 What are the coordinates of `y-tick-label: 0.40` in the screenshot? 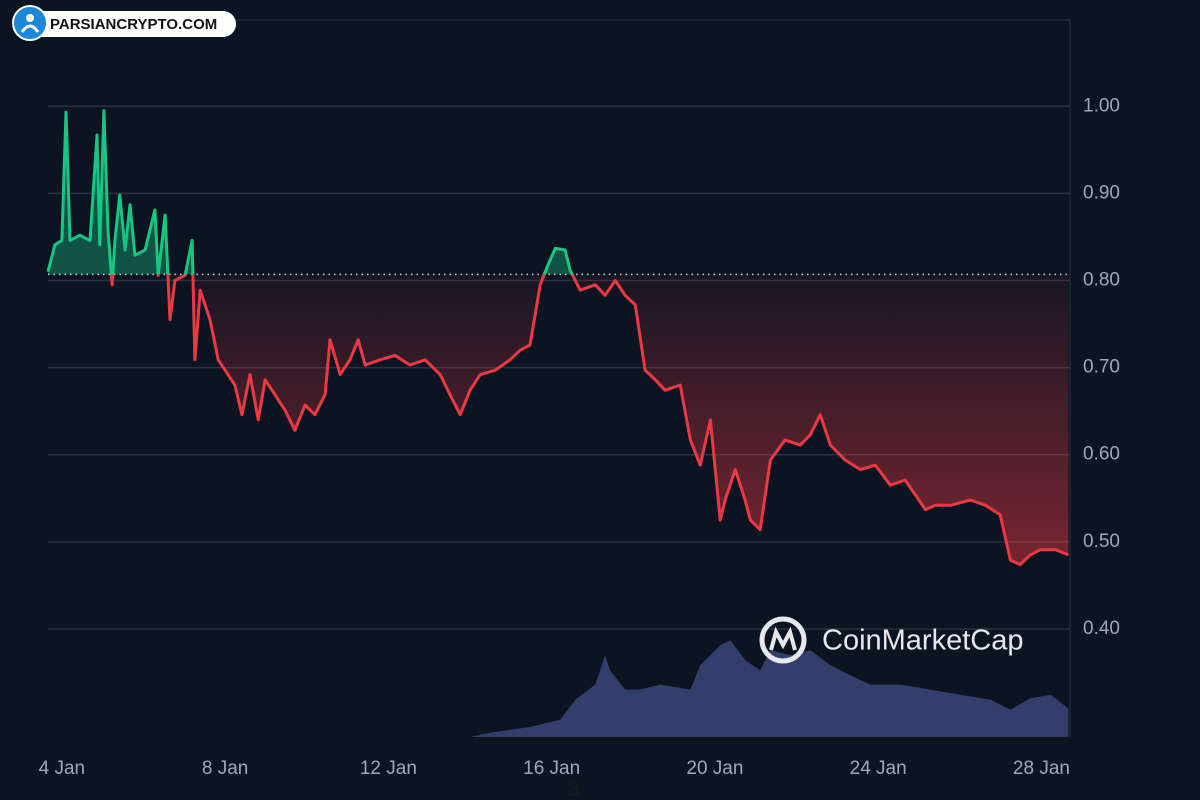 It's located at (1101, 628).